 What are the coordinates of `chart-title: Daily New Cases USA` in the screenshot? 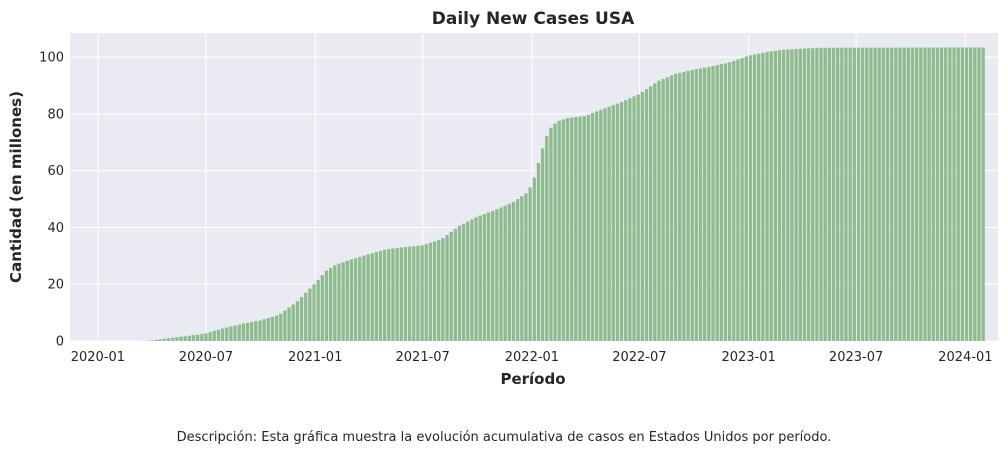 It's located at (533, 19).